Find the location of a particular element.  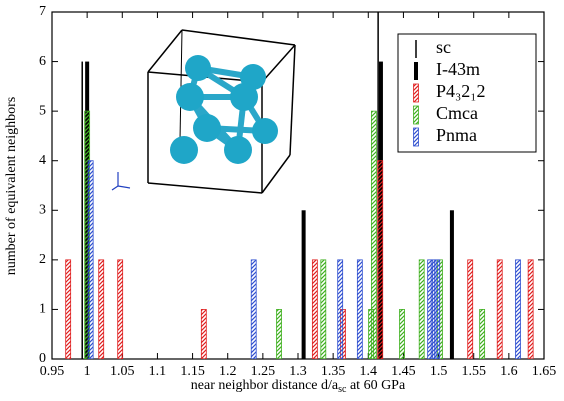

y-tick-label: 5 is located at coordinates (42, 110).